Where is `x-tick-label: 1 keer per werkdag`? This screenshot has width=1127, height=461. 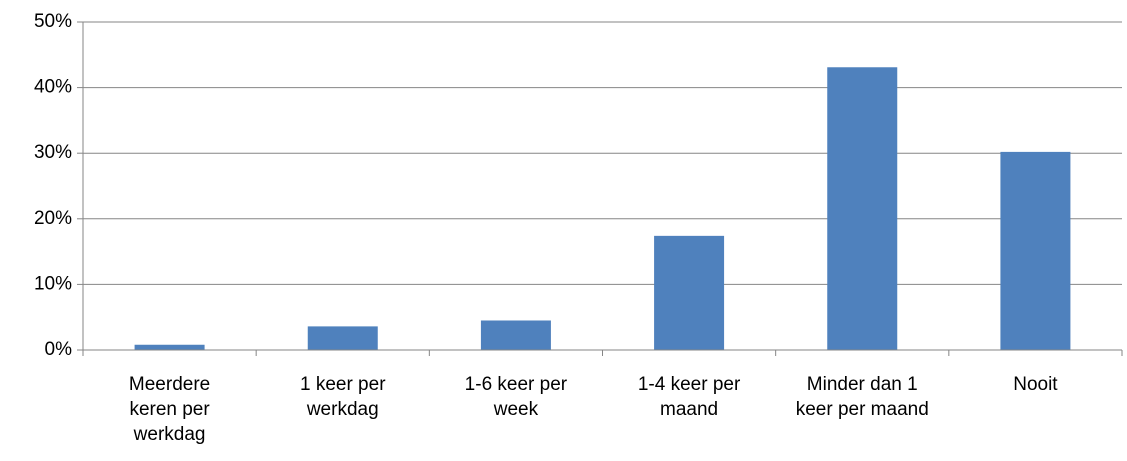 x-tick-label: 1 keer per werkdag is located at coordinates (342, 397).